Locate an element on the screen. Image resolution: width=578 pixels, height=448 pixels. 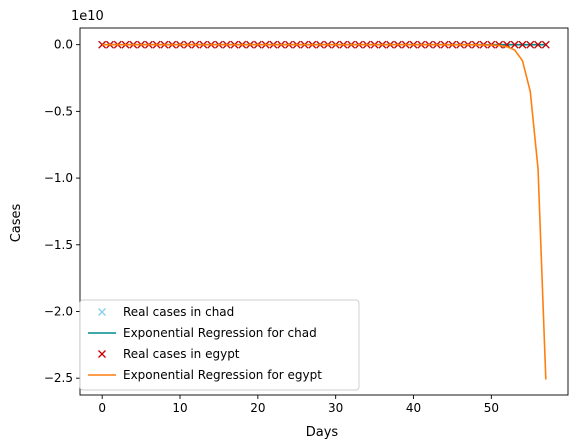
y-tick-label: −0.5 is located at coordinates (58, 111).